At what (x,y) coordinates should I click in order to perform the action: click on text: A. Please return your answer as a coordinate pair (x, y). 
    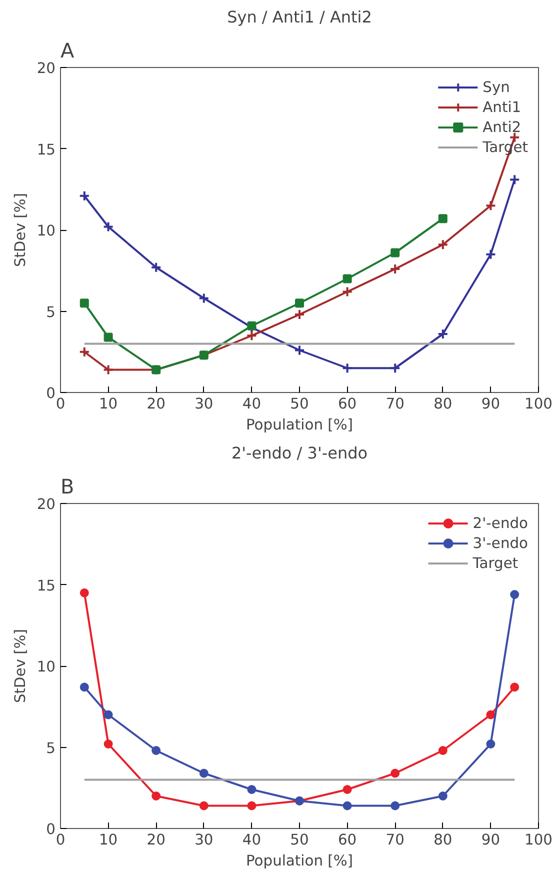
    Looking at the image, I should click on (67, 50).